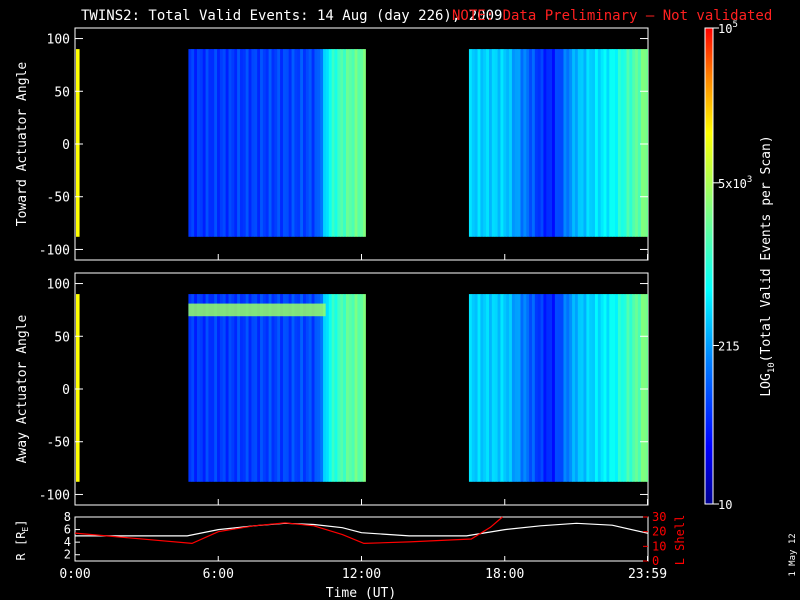 The height and width of the screenshot is (600, 800). I want to click on toward-ytick-label: 50, so click(62, 92).